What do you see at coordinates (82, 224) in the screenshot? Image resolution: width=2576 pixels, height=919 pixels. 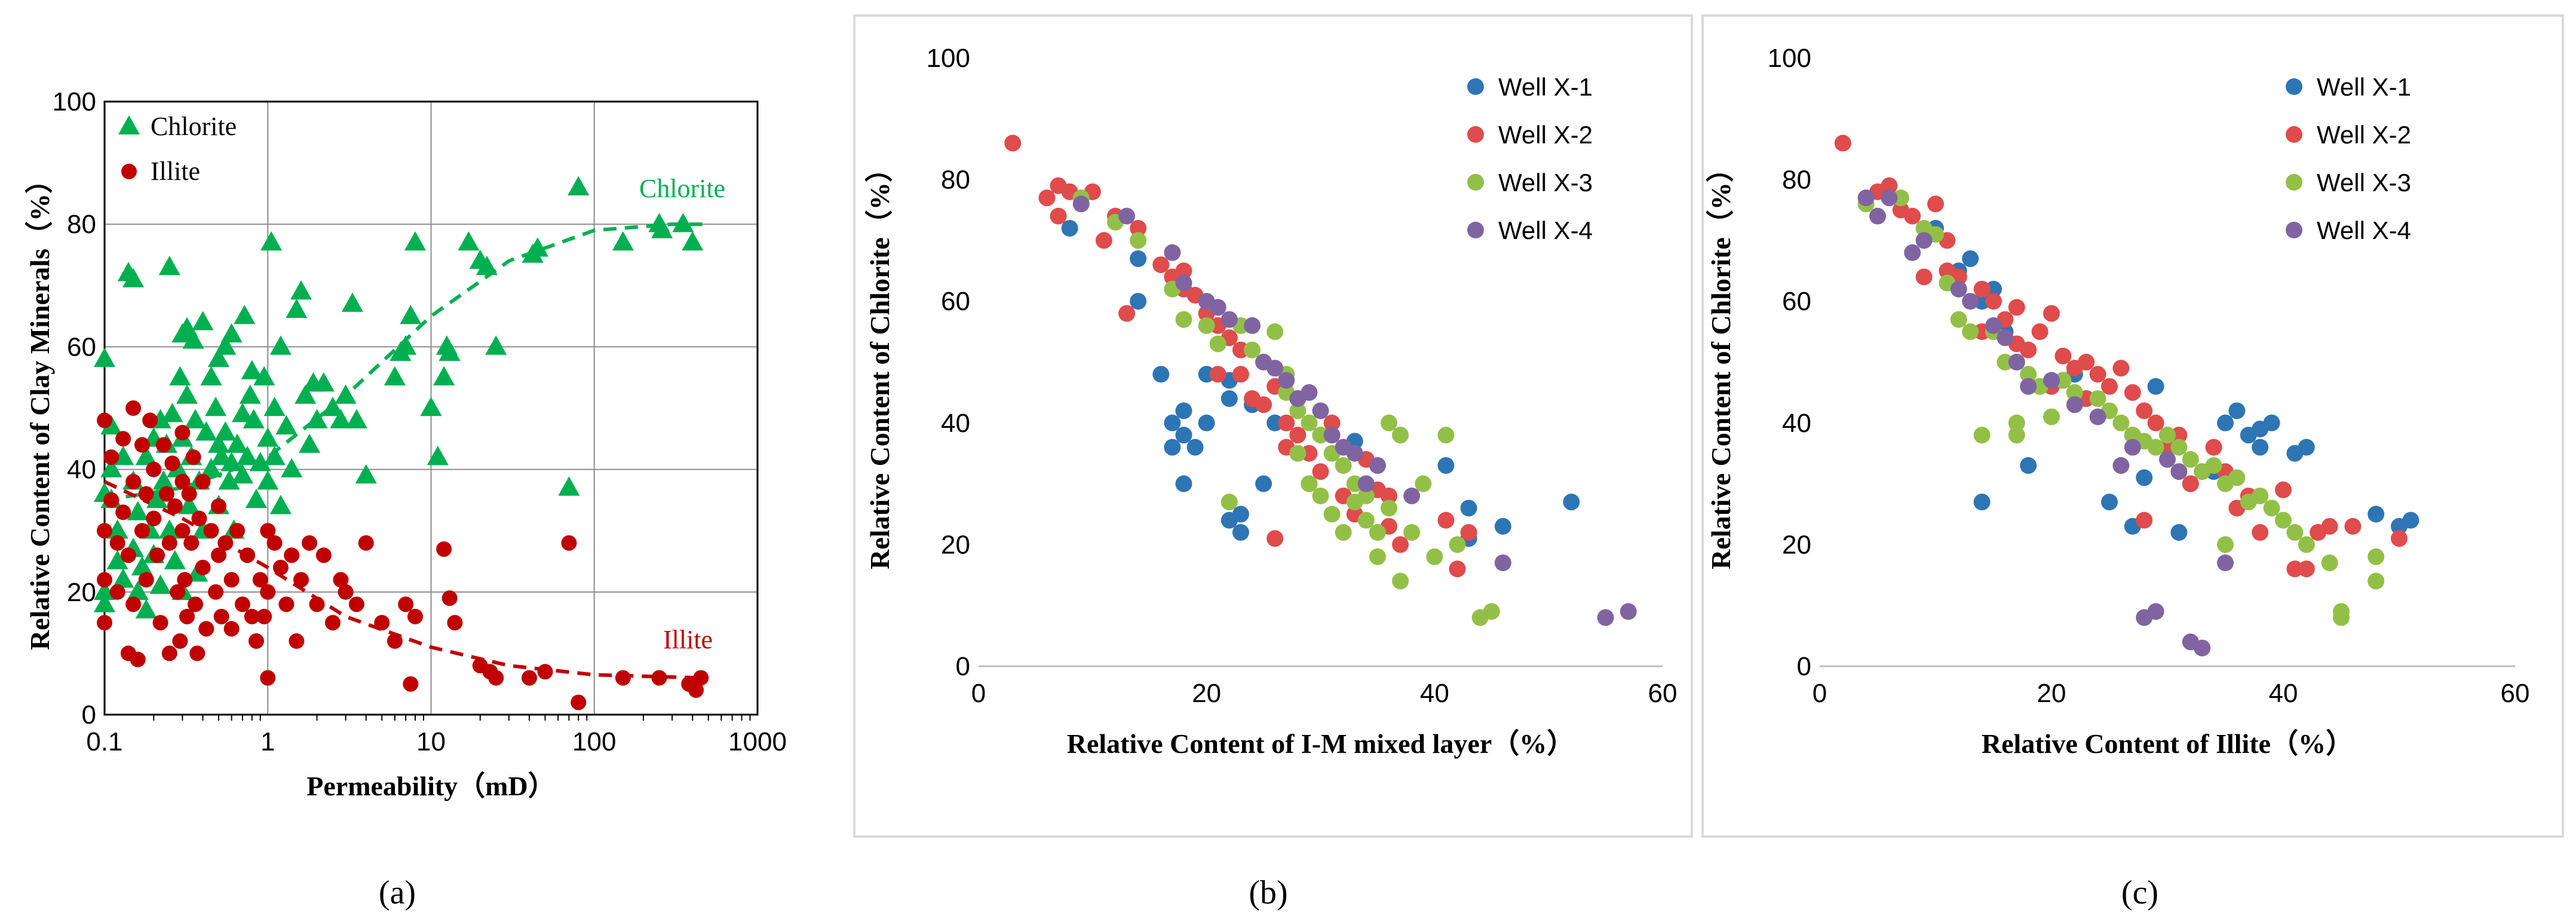 I see `panel-a-ytick-label: 80` at bounding box center [82, 224].